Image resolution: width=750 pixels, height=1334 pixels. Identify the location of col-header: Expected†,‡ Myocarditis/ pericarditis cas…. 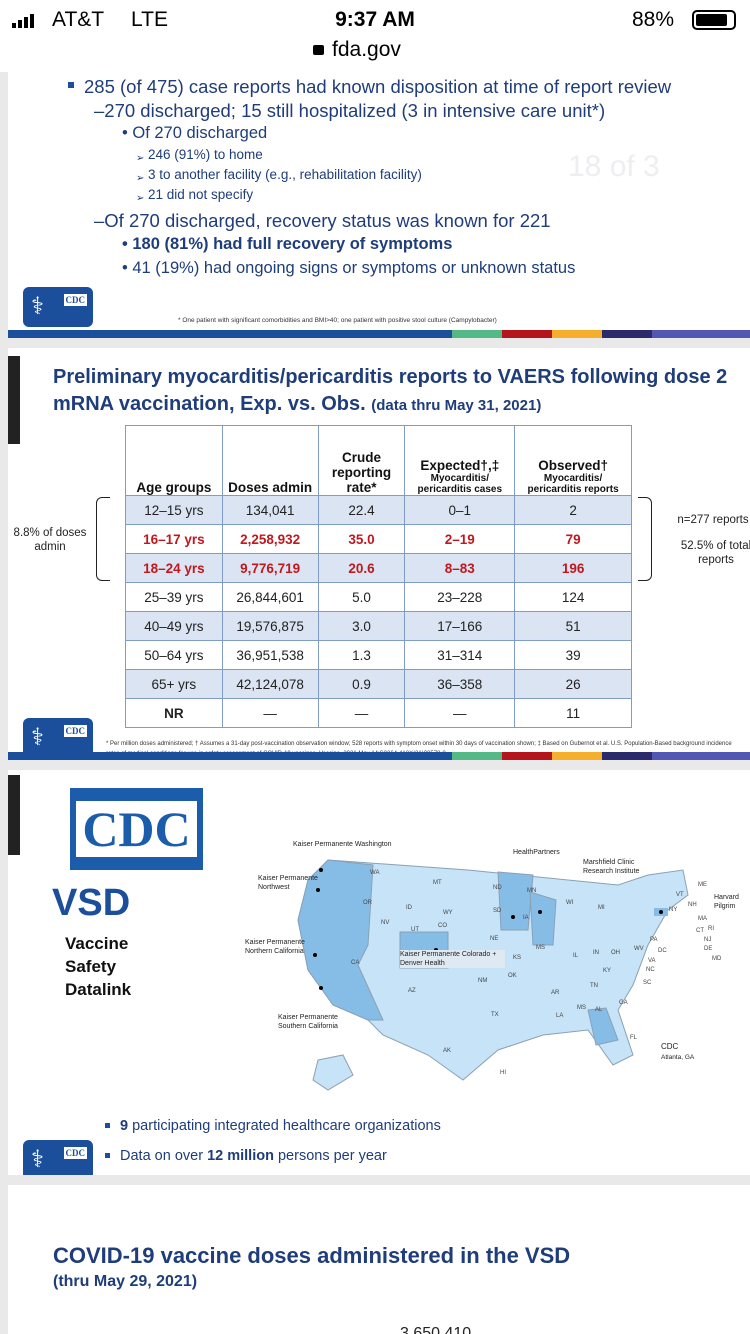
(460, 460).